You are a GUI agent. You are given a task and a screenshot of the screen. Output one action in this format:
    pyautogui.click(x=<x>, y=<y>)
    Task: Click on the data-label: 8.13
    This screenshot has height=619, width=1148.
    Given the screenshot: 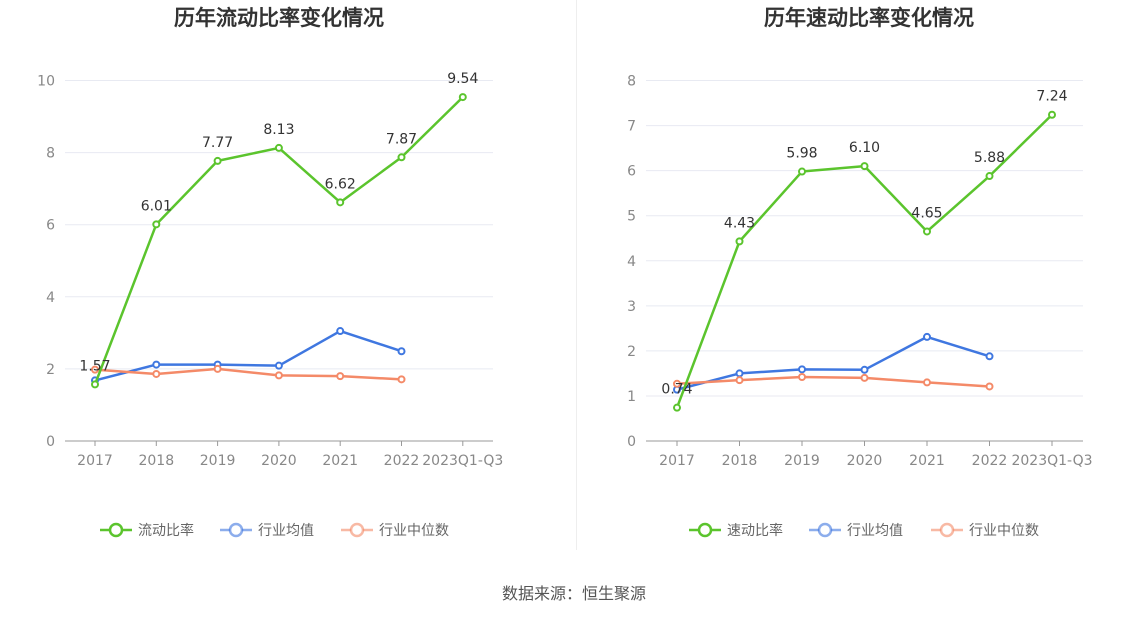 What is the action you would take?
    pyautogui.click(x=278, y=130)
    